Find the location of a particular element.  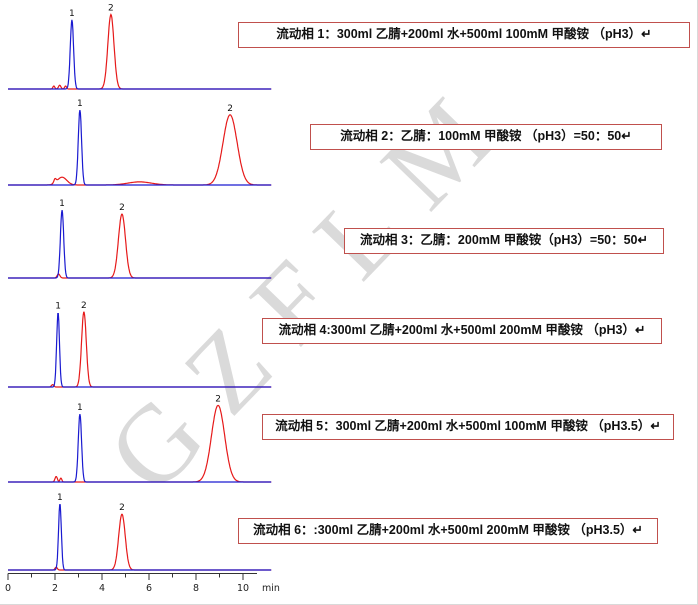

mobile-phase-text-3: 流动相 3：乙腈：200mM 甲酸铵（pH3）=50：50↵ is located at coordinates (504, 240).